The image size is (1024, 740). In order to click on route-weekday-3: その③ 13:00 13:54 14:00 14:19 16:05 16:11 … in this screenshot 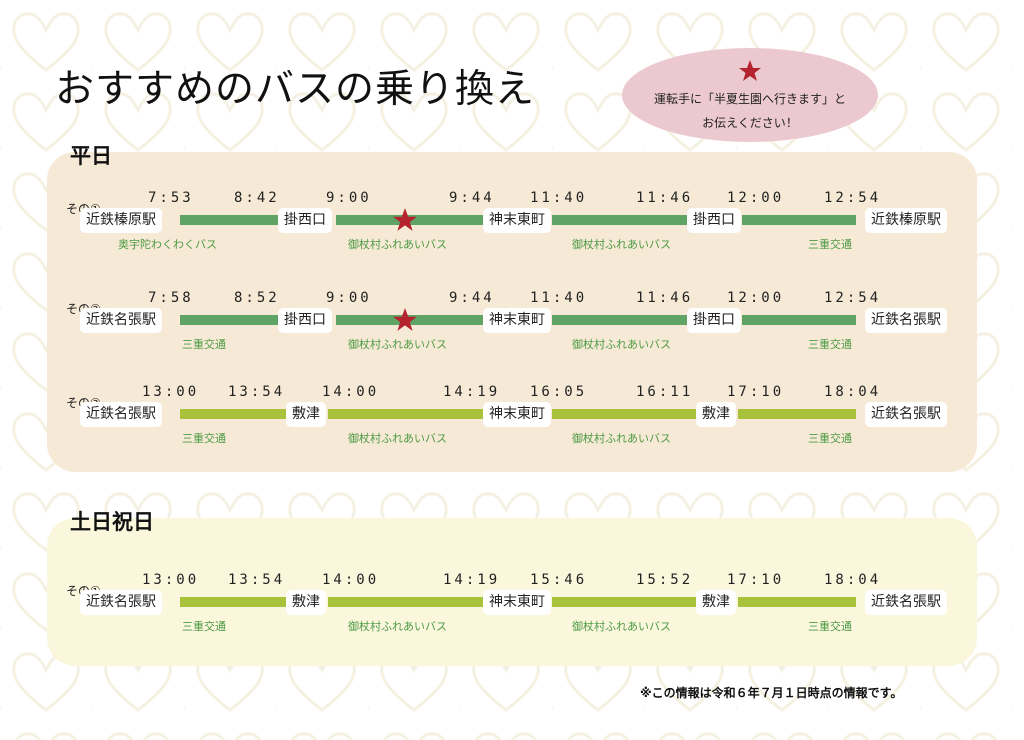, I will do `click(512, 424)`.